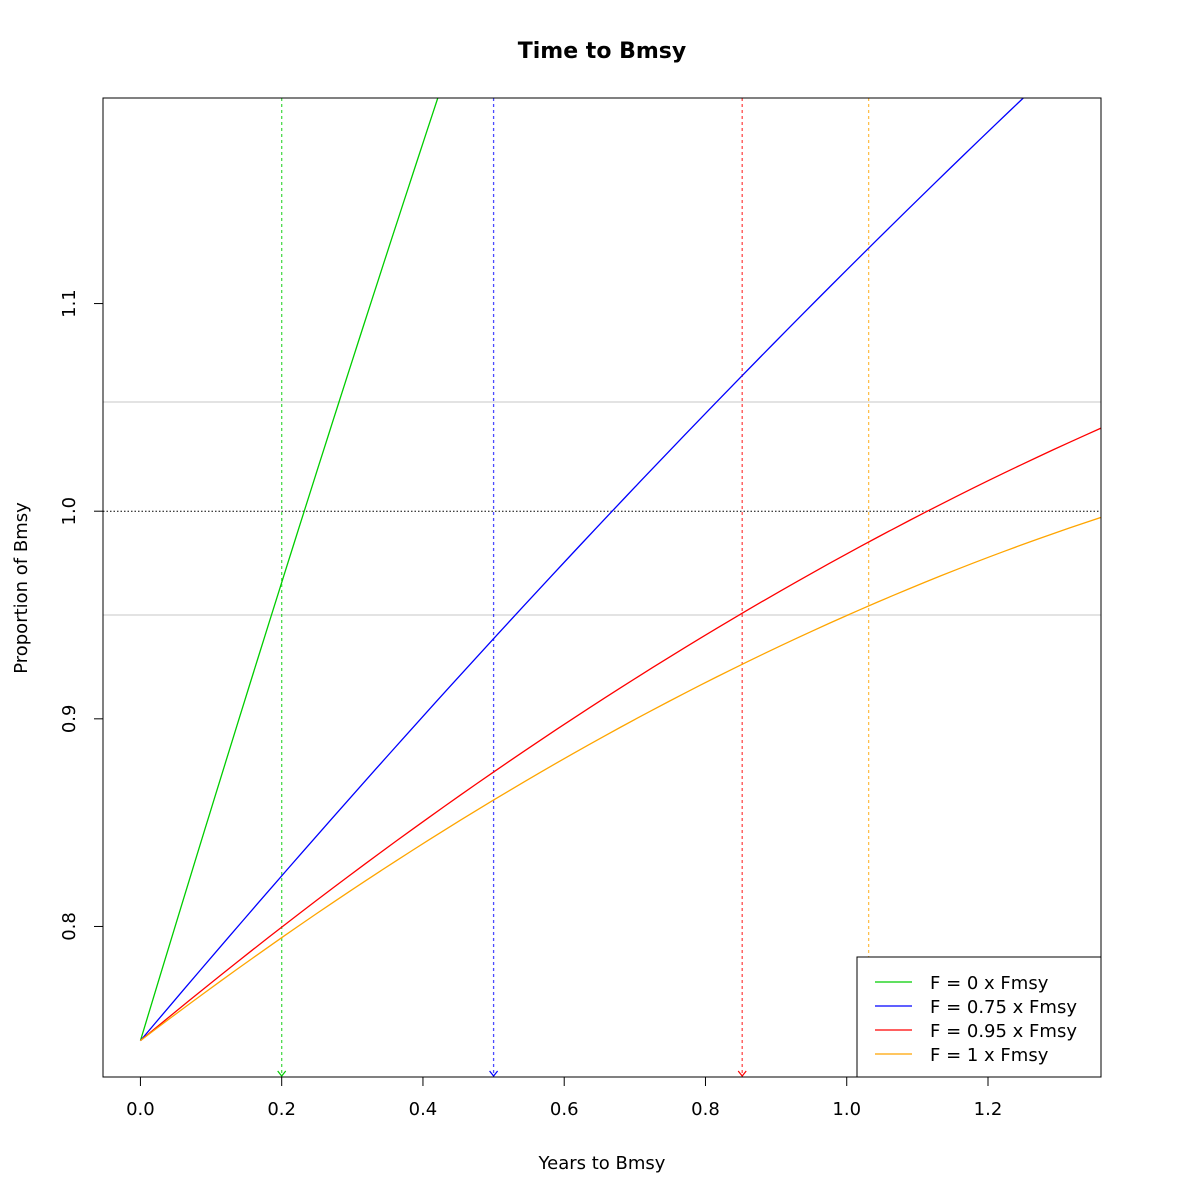 This screenshot has width=1200, height=1200. What do you see at coordinates (564, 1098) in the screenshot?
I see `x-axis: 0.0 0.2 0.4 0.6 0.8 1.0 1.2` at bounding box center [564, 1098].